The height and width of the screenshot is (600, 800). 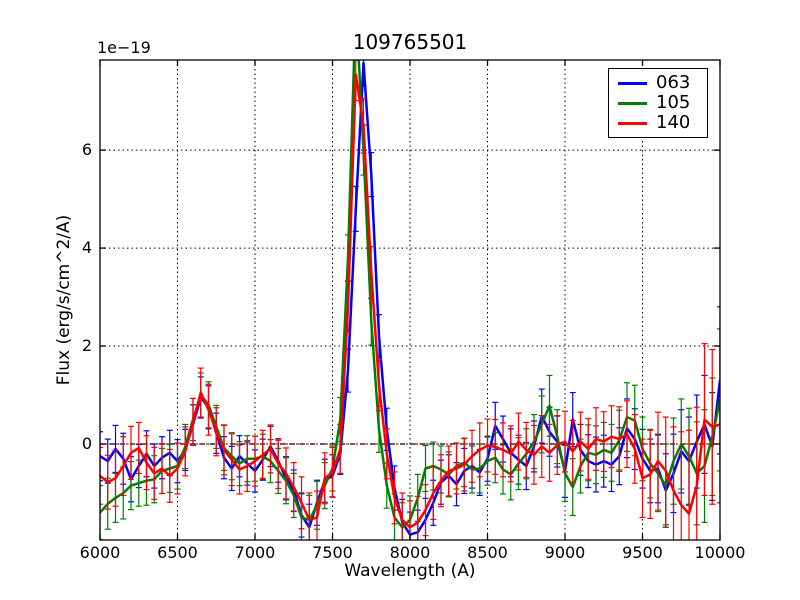 I want to click on legend-item-063: 063, so click(x=658, y=83).